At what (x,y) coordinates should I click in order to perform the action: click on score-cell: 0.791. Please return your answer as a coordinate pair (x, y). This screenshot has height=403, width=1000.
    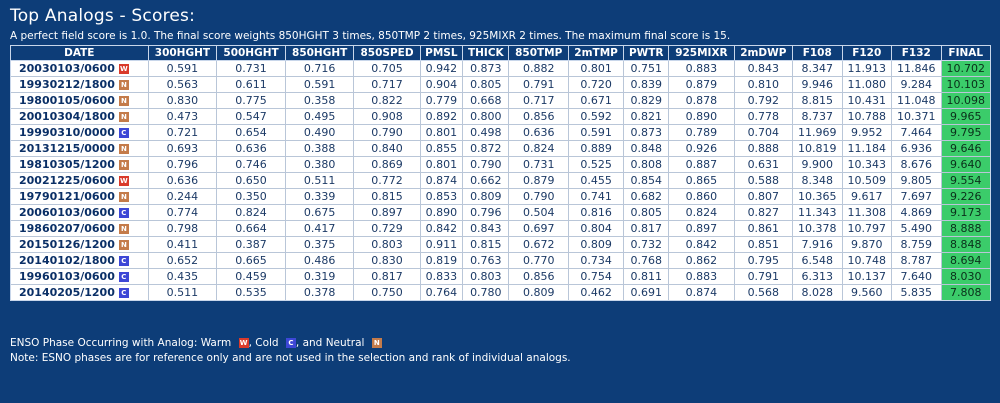
    Looking at the image, I should click on (539, 85).